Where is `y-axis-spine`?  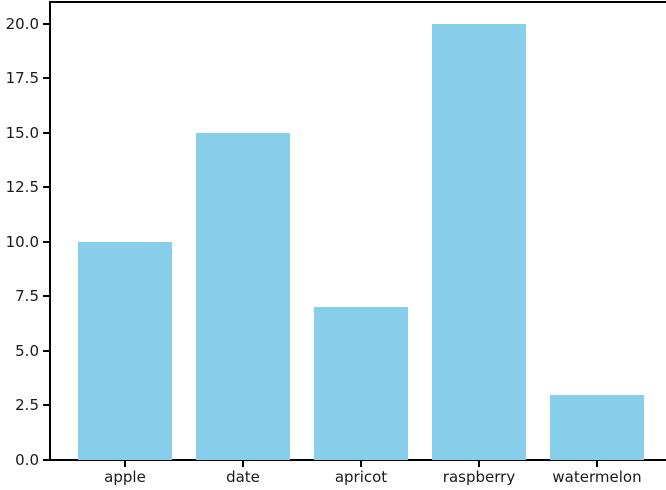
y-axis-spine is located at coordinates (50, 231).